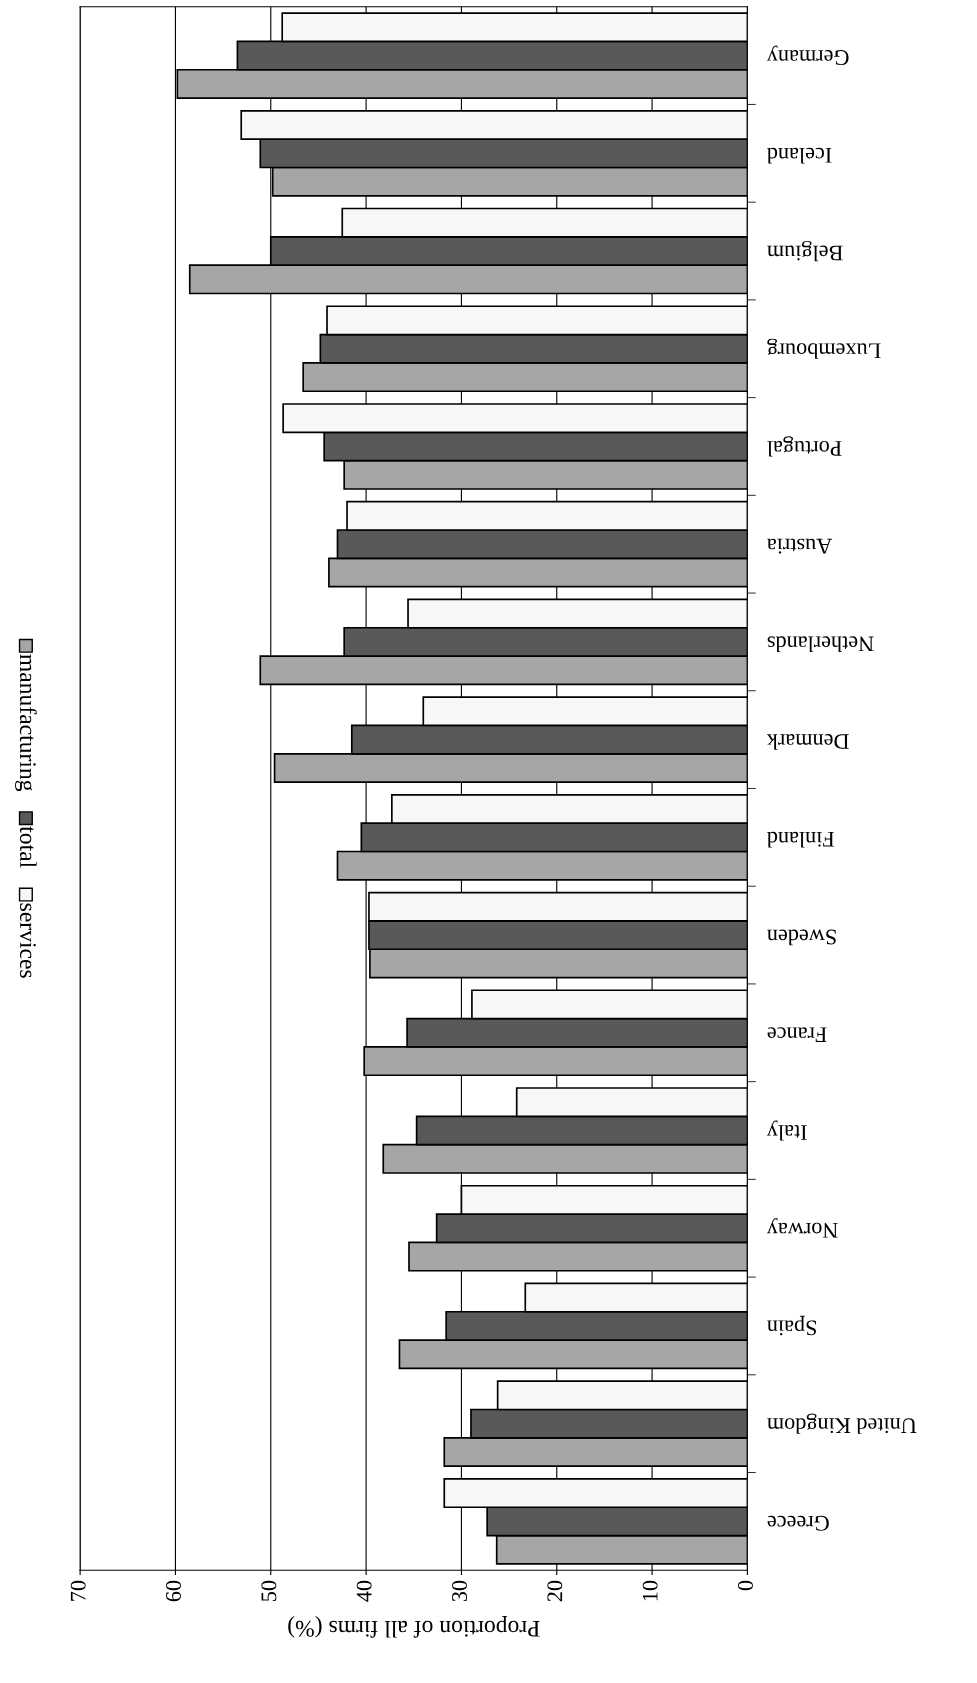  What do you see at coordinates (28, 847) in the screenshot?
I see `legend-label: total` at bounding box center [28, 847].